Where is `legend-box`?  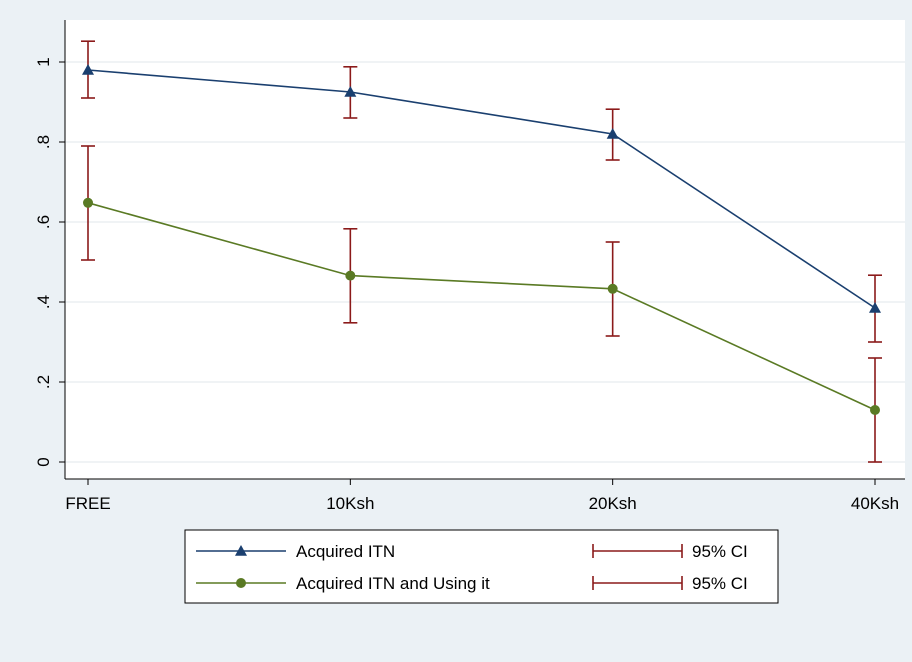 legend-box is located at coordinates (481, 566).